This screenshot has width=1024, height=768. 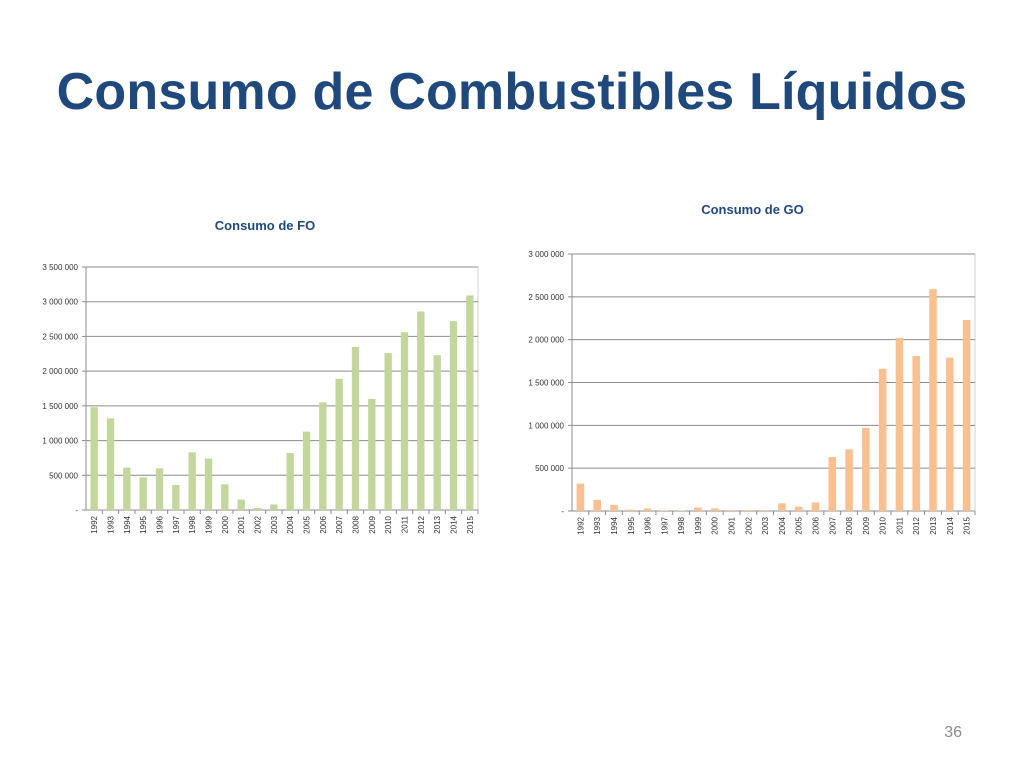 I want to click on bar-2007, so click(x=832, y=484).